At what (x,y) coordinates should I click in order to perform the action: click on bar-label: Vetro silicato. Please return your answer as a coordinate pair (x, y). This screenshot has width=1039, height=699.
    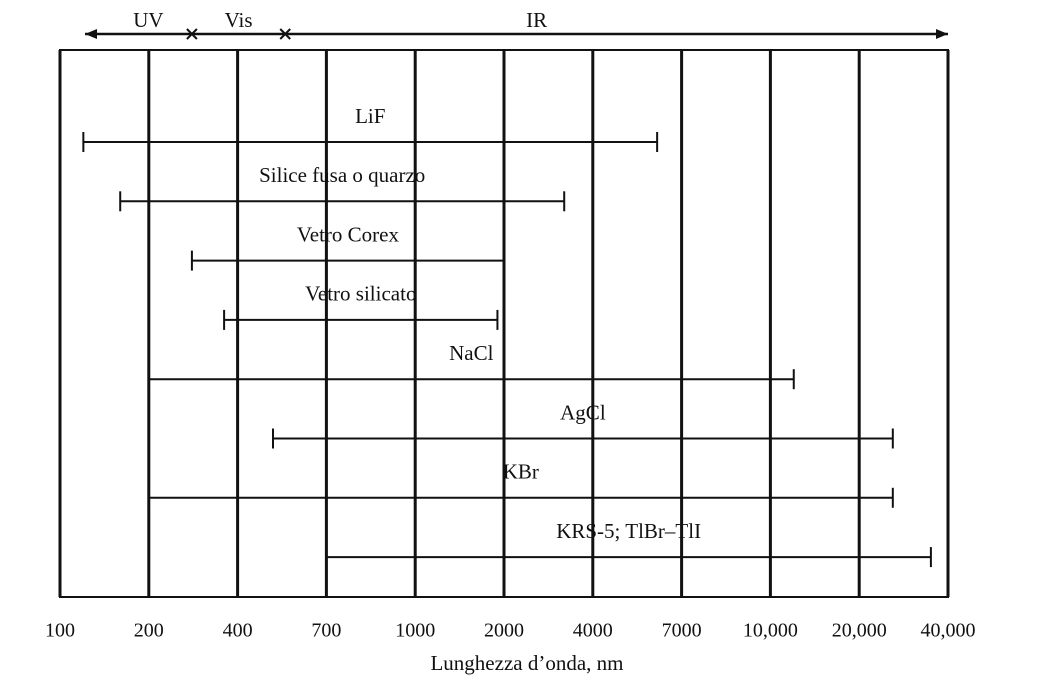
    Looking at the image, I should click on (360, 294).